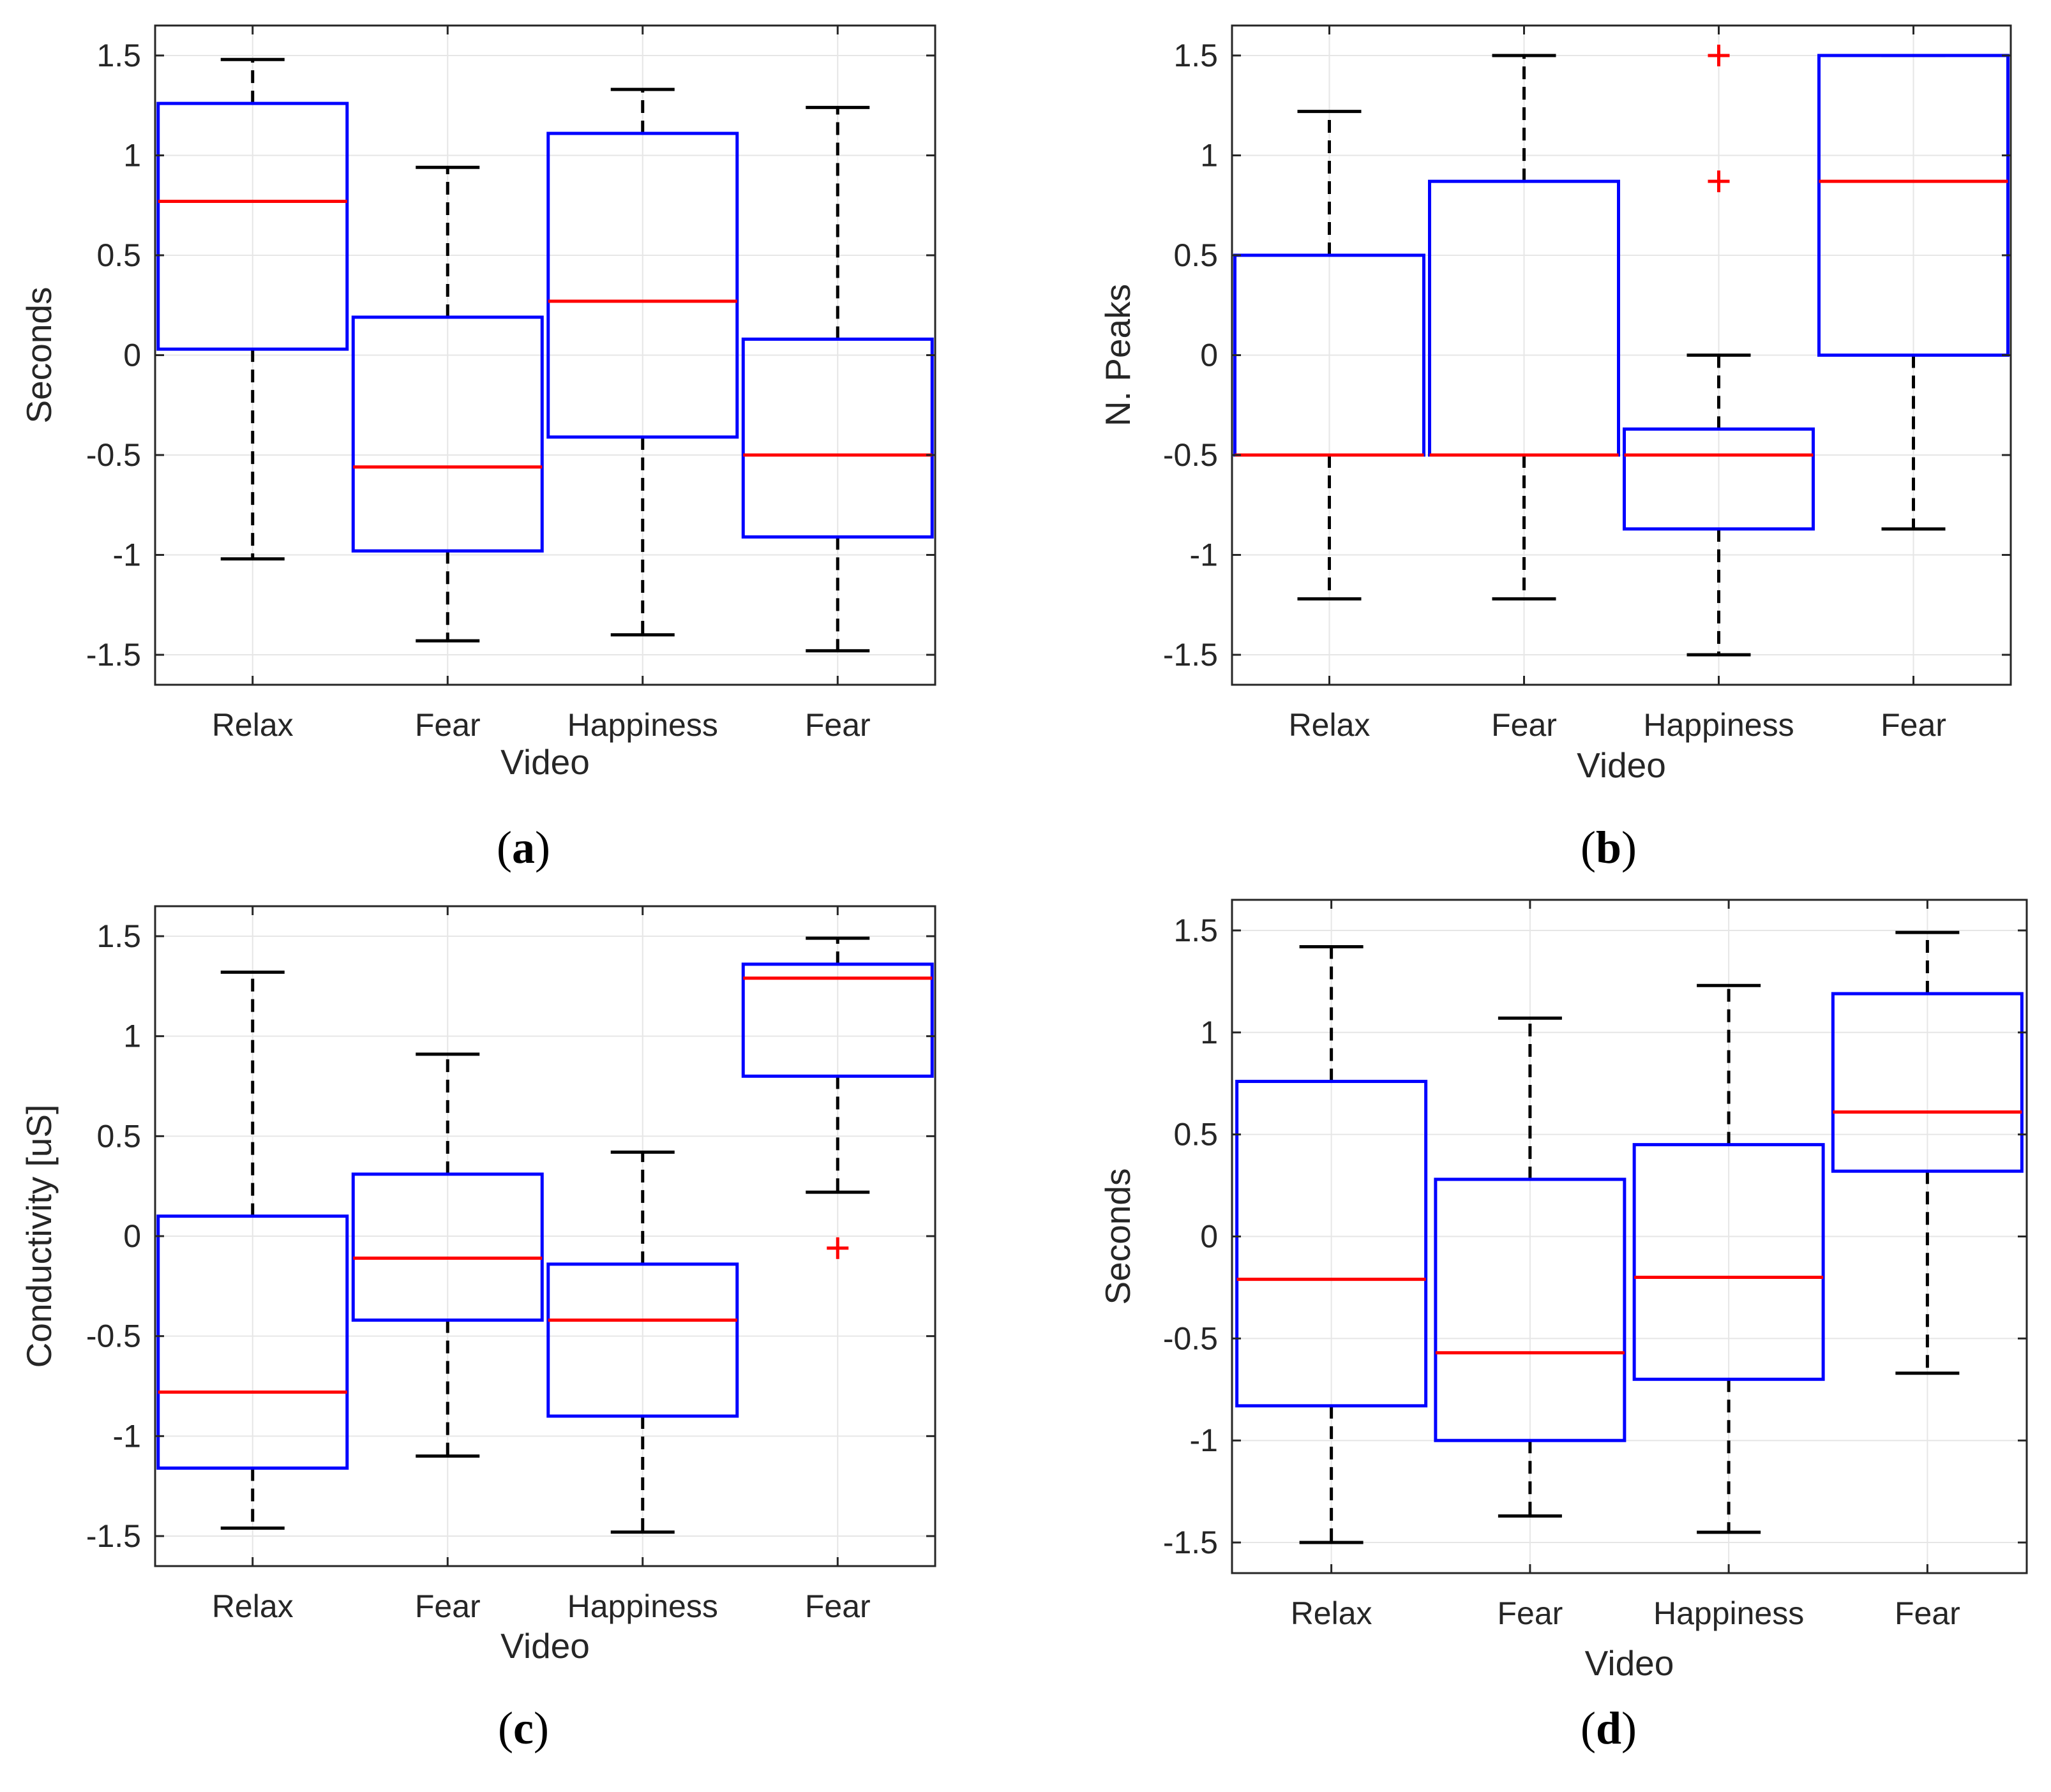  I want to click on y-axis-label: Conductivity [uS], so click(39, 1236).